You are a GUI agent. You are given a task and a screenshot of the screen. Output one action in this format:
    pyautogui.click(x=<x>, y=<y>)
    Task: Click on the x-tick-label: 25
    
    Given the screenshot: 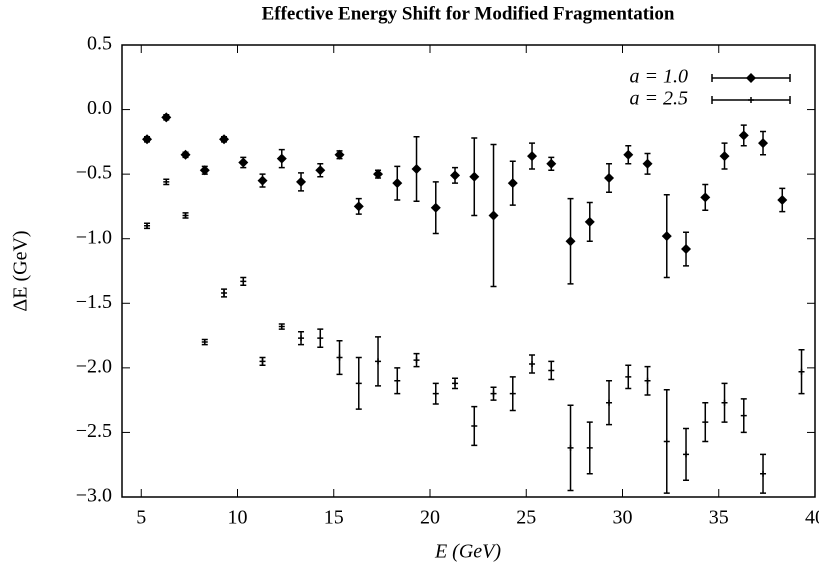 What is the action you would take?
    pyautogui.click(x=526, y=518)
    